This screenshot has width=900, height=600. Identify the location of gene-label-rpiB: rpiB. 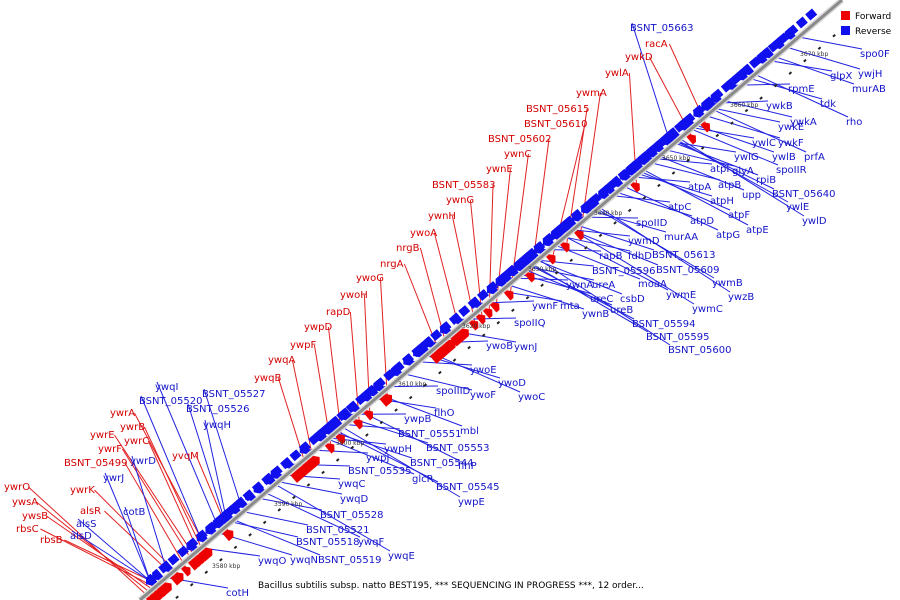
(766, 180).